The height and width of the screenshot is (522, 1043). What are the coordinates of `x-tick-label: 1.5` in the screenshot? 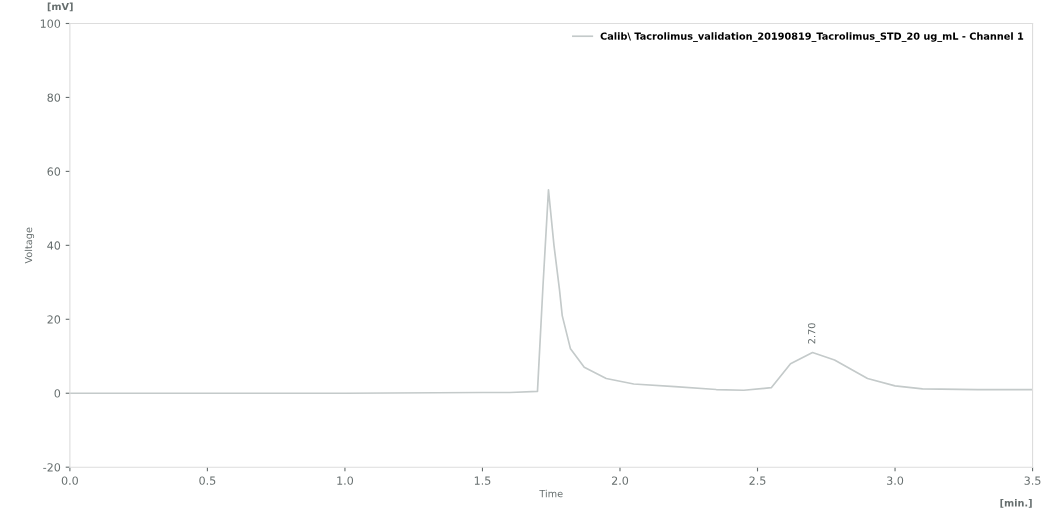 It's located at (482, 480).